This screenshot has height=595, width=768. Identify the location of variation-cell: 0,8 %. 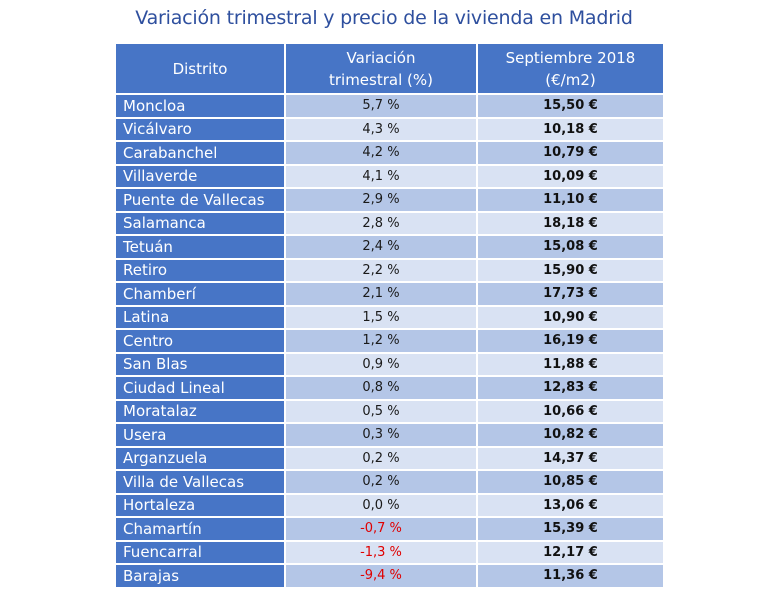
(382, 387).